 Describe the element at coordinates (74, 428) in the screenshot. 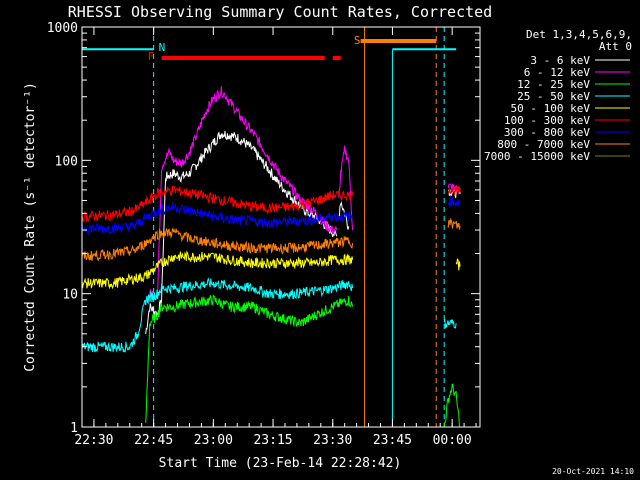

I see `y-tick-label: 1` at that location.